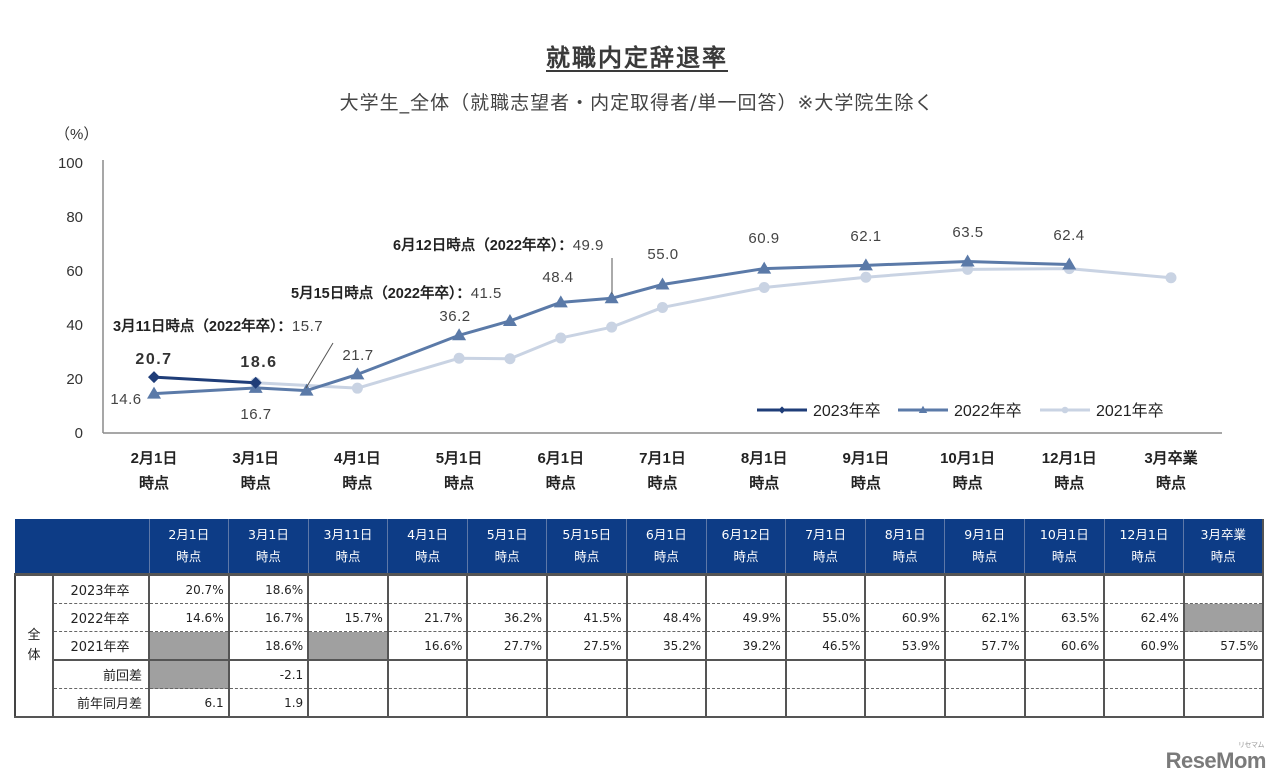  What do you see at coordinates (506, 617) in the screenshot?
I see `table-cell: 36.2%` at bounding box center [506, 617].